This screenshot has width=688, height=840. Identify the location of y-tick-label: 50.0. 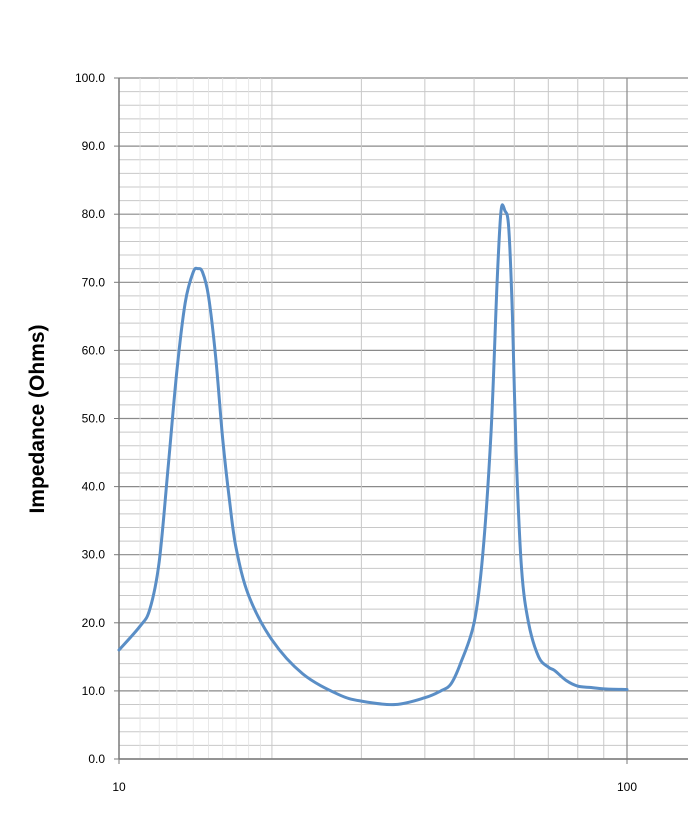
(94, 419).